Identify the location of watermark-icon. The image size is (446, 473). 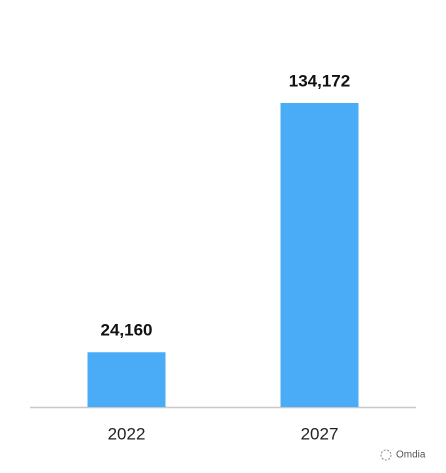
(386, 455).